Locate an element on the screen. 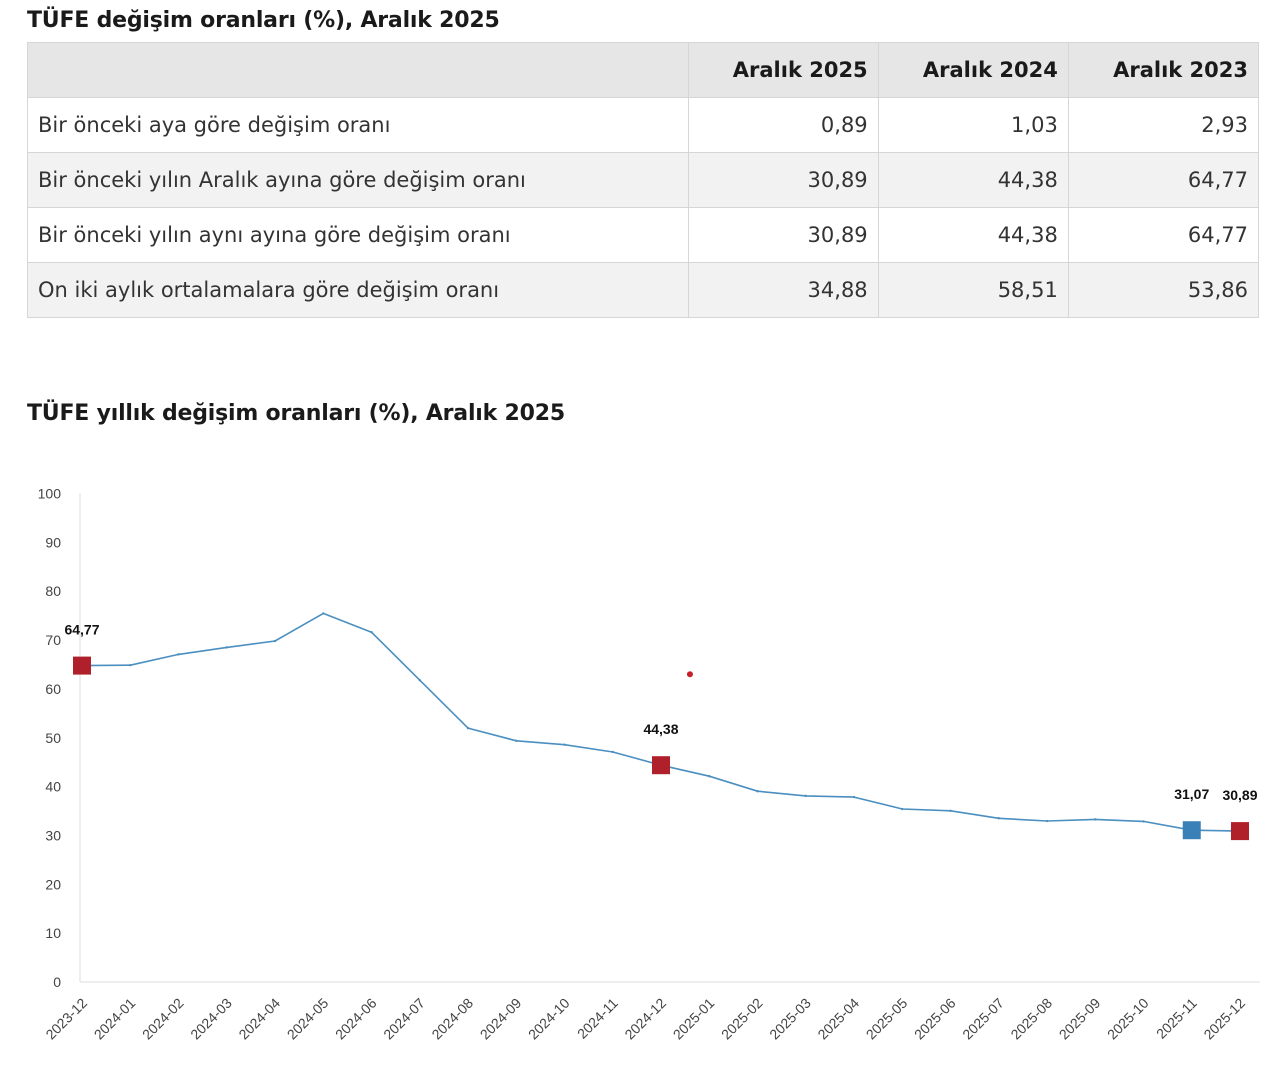  y-tick-label: 100 is located at coordinates (50, 494).